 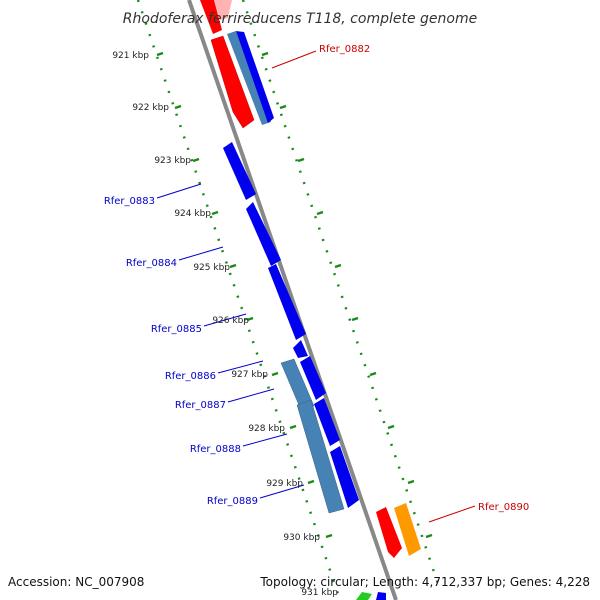 What do you see at coordinates (232, 501) in the screenshot?
I see `gene-label-rfer-0889: Rfer_0889` at bounding box center [232, 501].